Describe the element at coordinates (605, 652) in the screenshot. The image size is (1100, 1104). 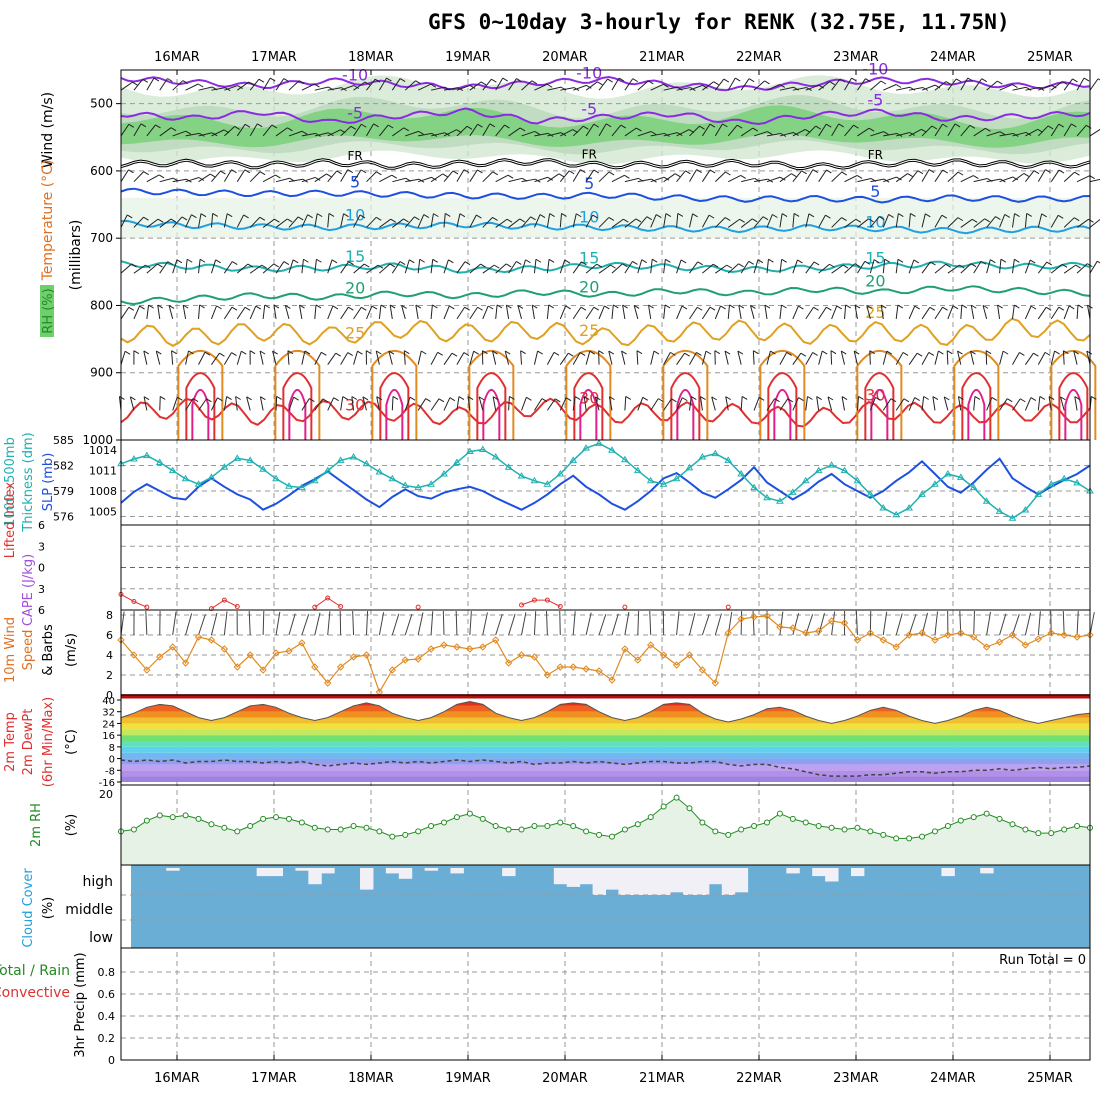
I see `panel-frame` at that location.